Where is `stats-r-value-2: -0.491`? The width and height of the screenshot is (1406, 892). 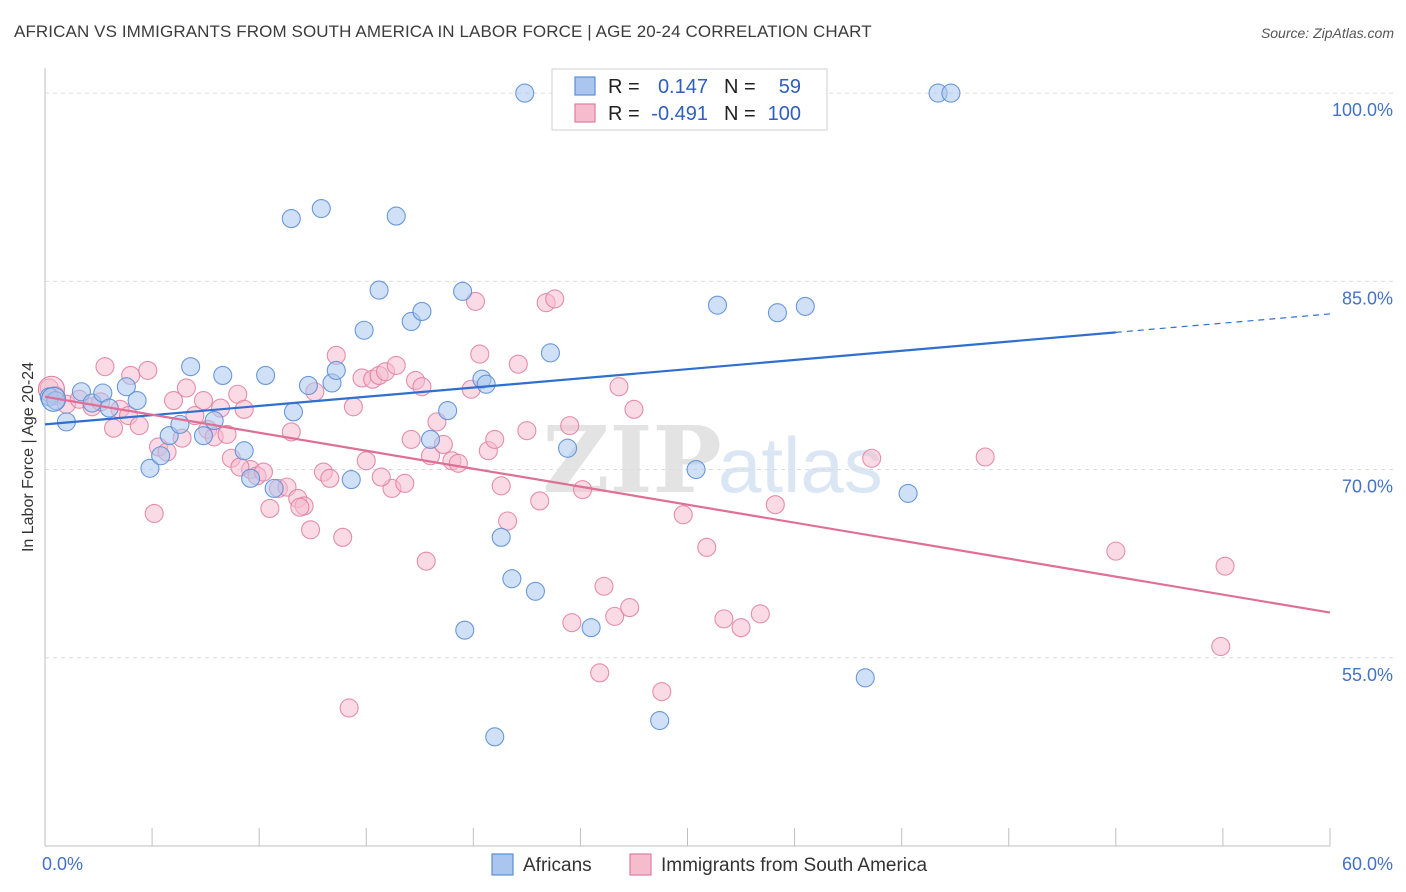
stats-r-value-2: -0.491 is located at coordinates (679, 114).